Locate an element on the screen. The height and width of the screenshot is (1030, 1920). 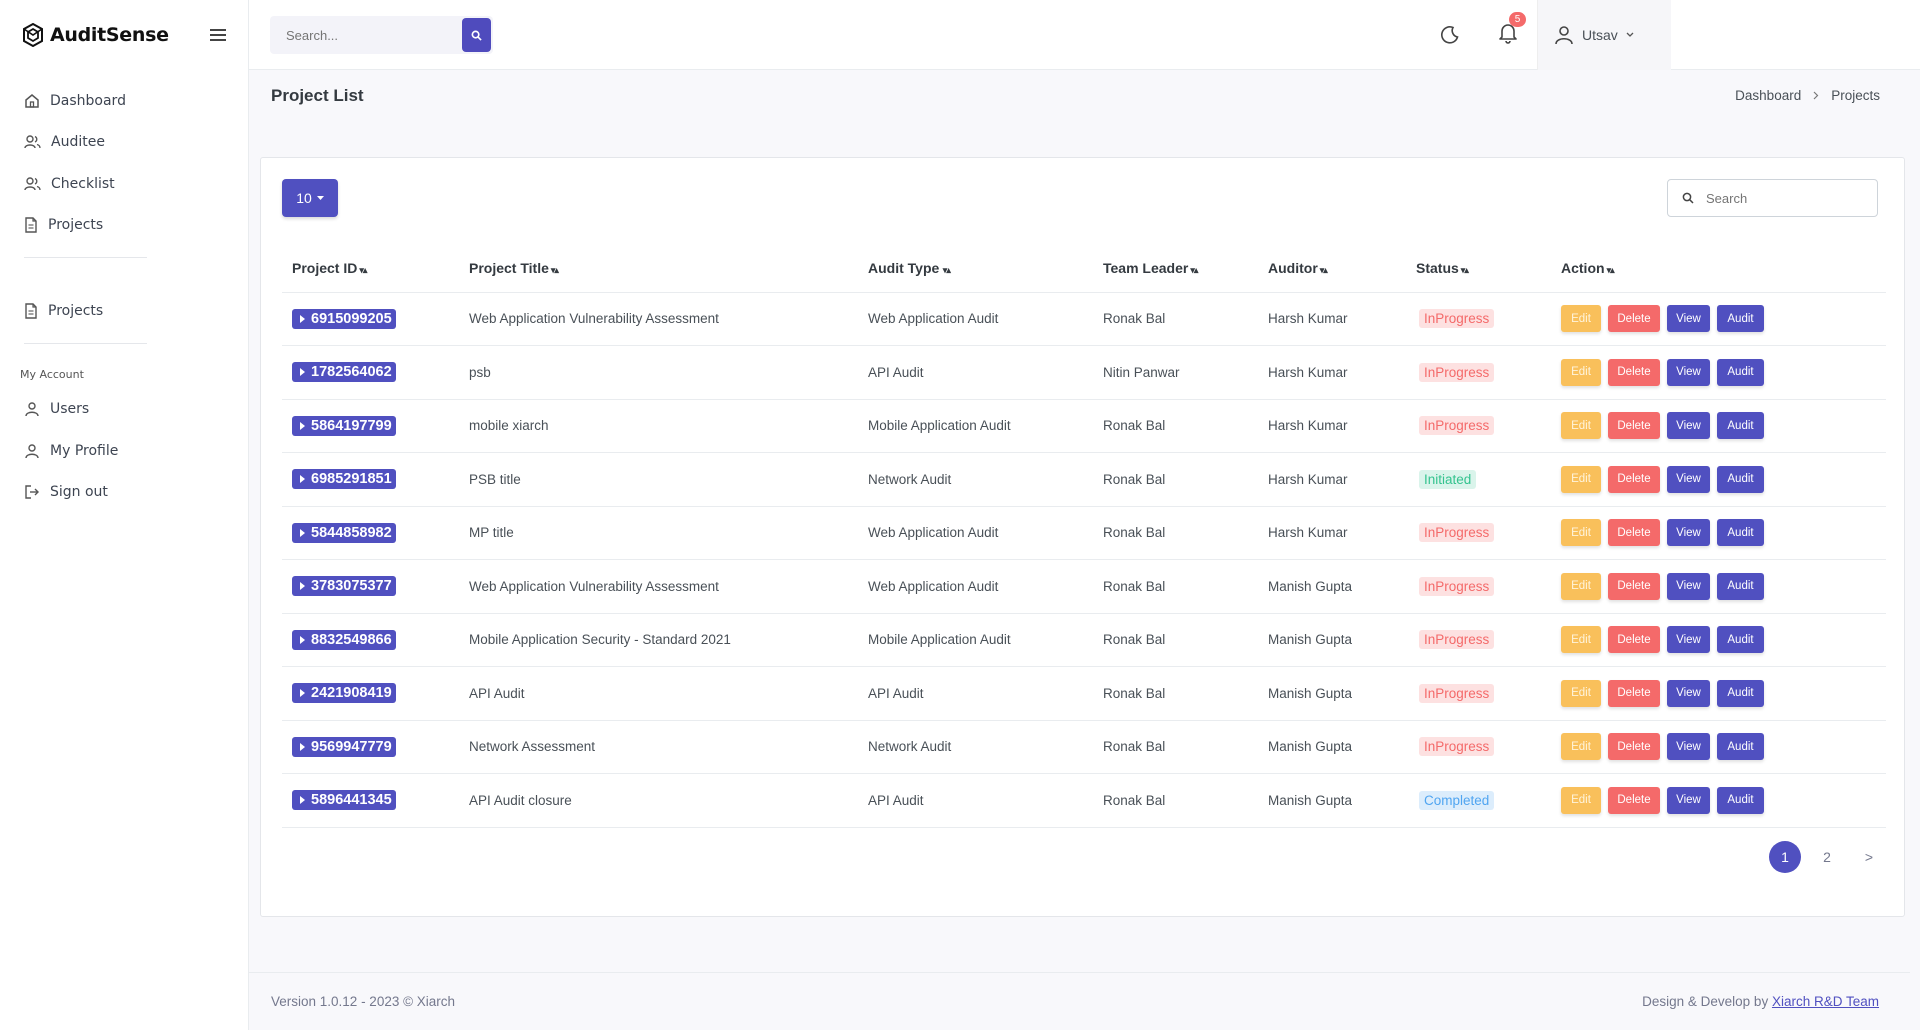
project-id-badge: 3783075377 is located at coordinates (344, 586).